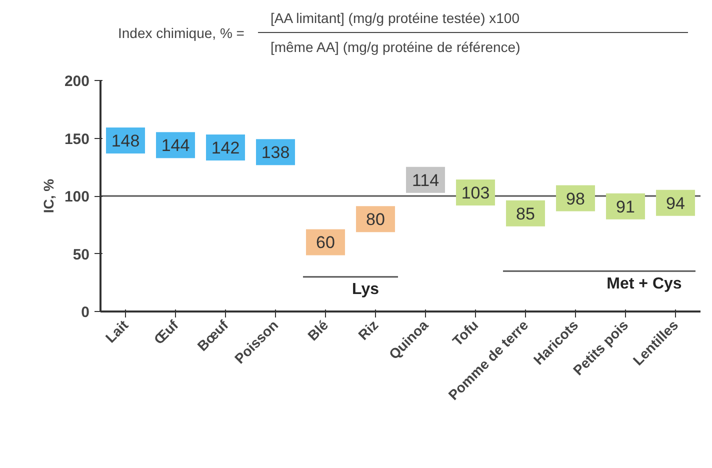  I want to click on y-tick-label: 200, so click(77, 81).